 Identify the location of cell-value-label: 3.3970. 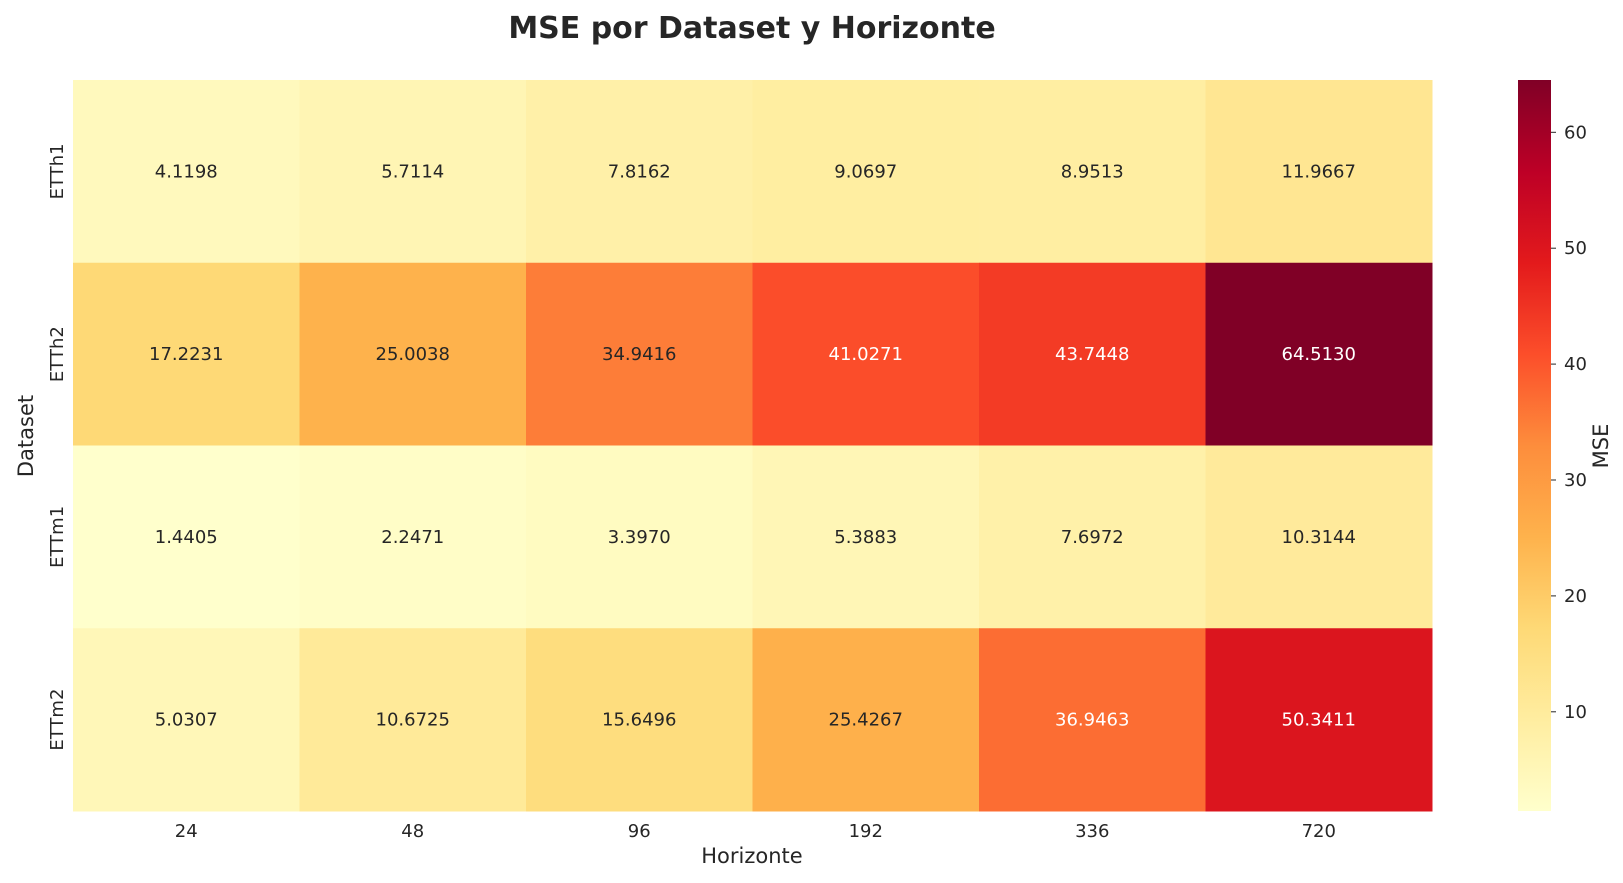
(639, 537).